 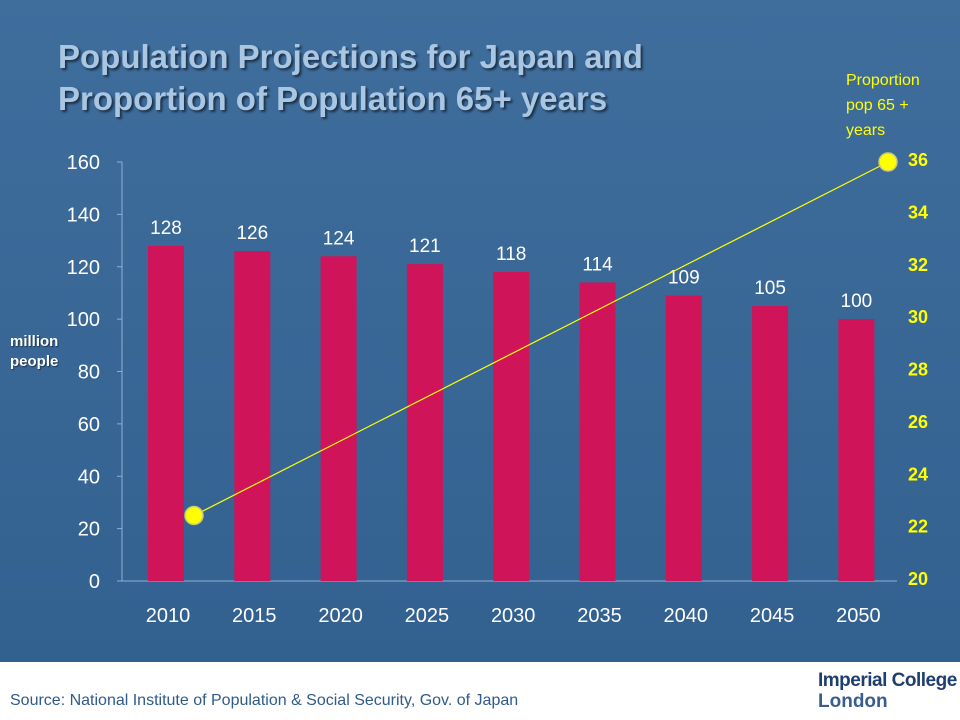 I want to click on imperial-college-logo: Imperial College London, so click(x=887, y=691).